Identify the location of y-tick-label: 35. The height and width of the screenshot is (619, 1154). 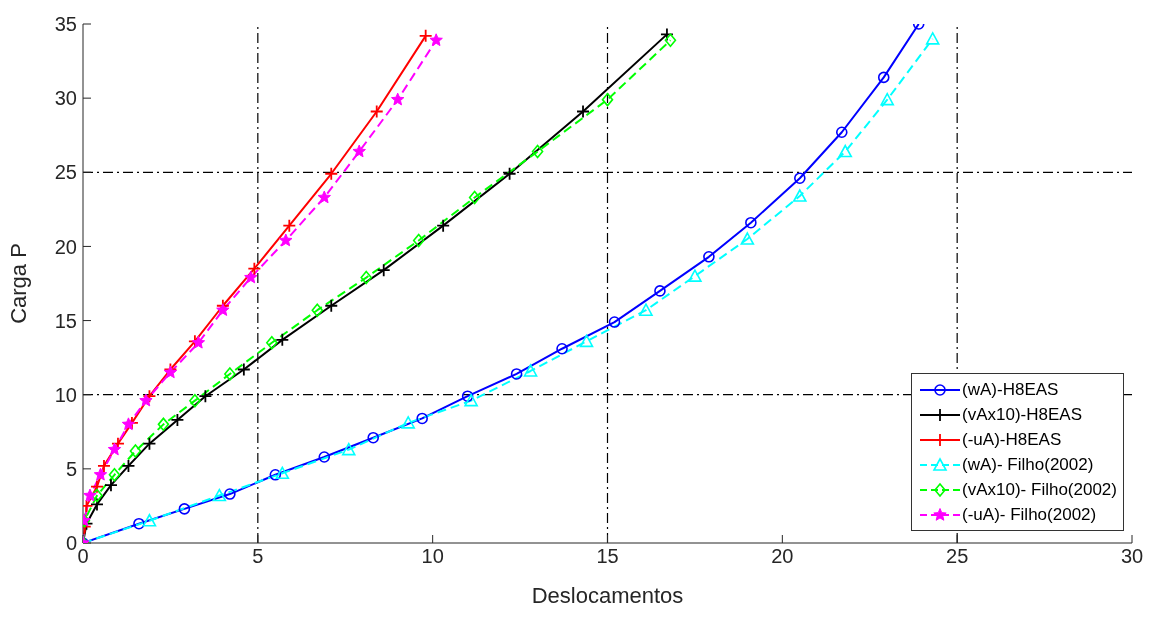
(65, 24).